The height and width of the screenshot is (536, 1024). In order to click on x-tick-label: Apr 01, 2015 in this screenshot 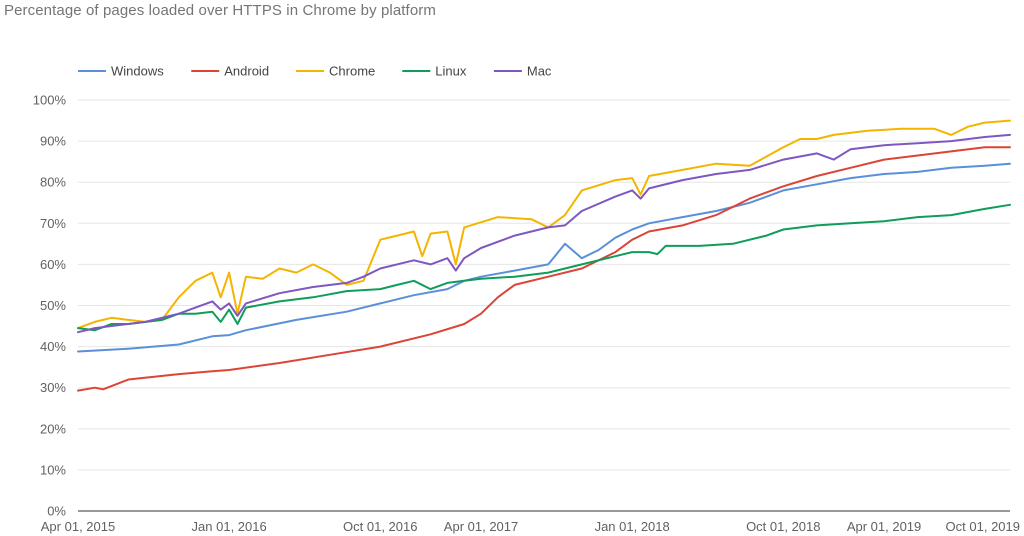, I will do `click(78, 526)`.